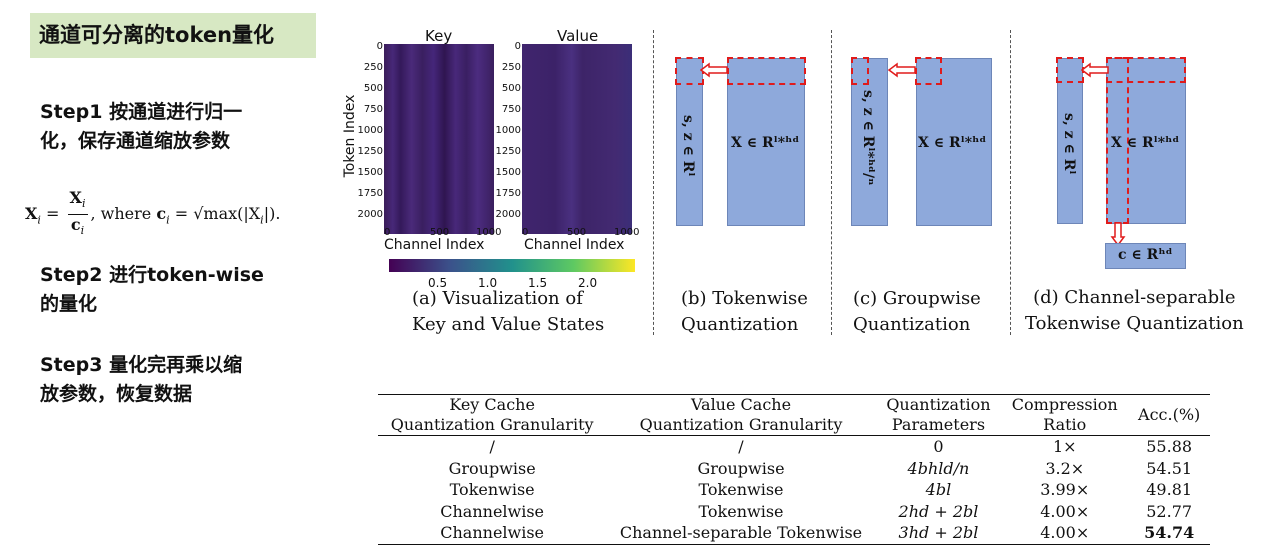 This screenshot has width=1273, height=560. What do you see at coordinates (627, 232) in the screenshot?
I see `value-x-tick-2: 1000` at bounding box center [627, 232].